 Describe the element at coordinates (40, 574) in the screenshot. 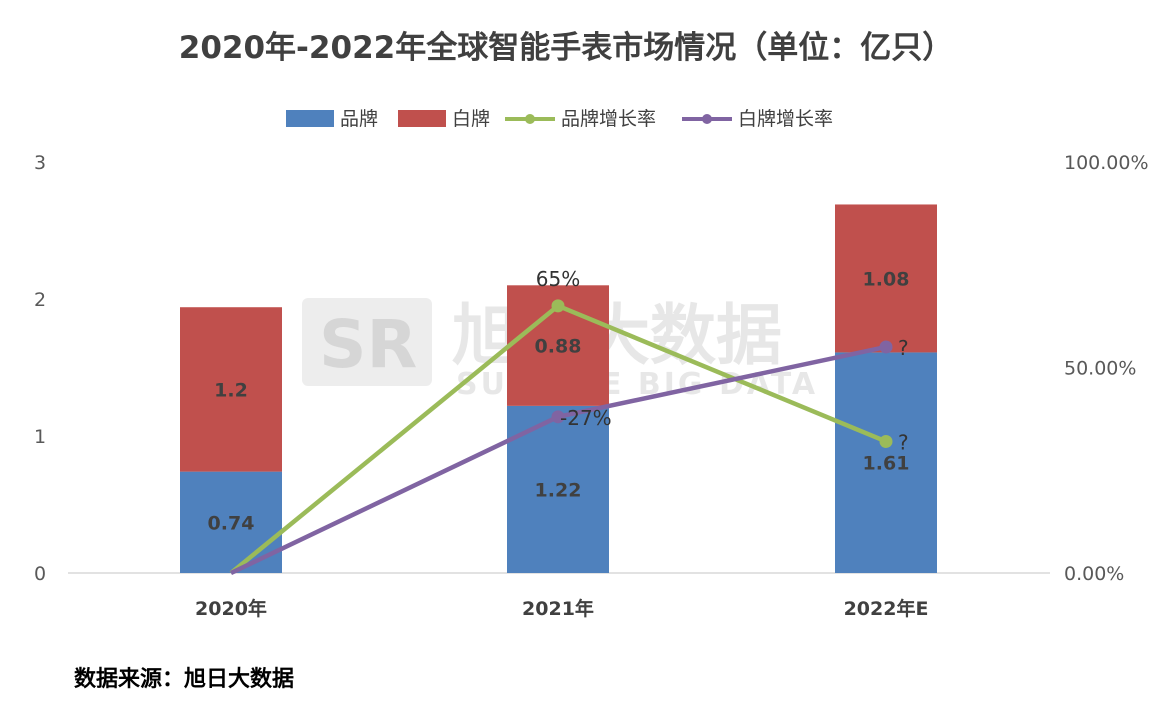

I see `left-axis-tick-label: 0` at that location.